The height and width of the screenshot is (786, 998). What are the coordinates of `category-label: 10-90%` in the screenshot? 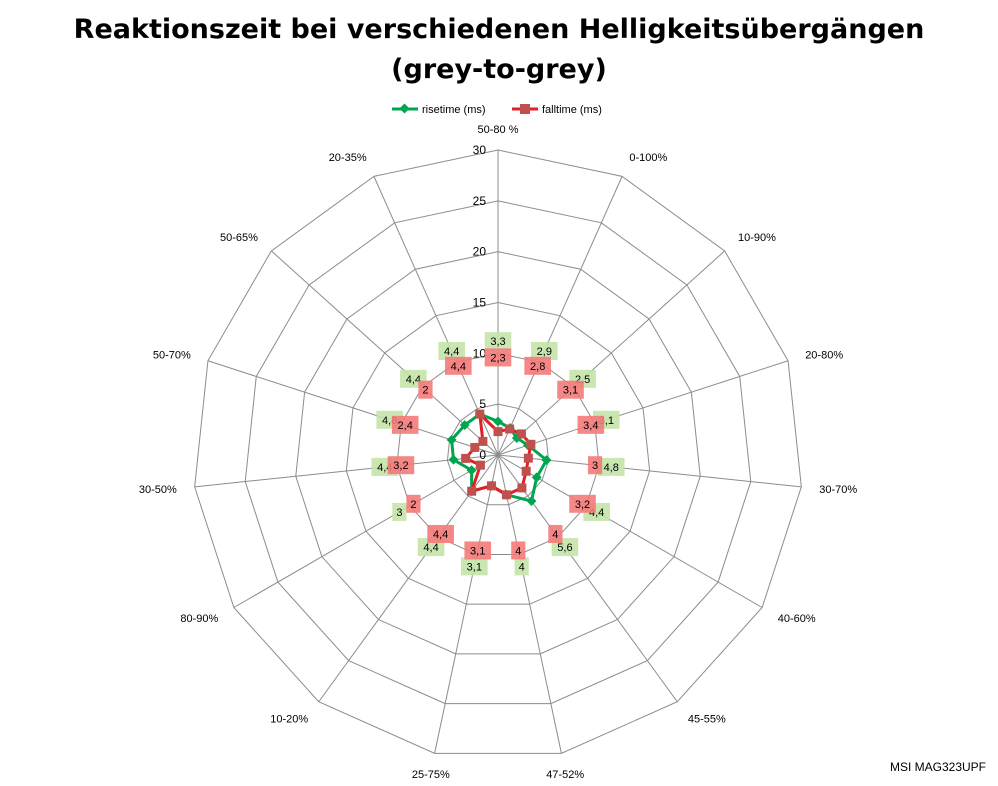 It's located at (757, 238).